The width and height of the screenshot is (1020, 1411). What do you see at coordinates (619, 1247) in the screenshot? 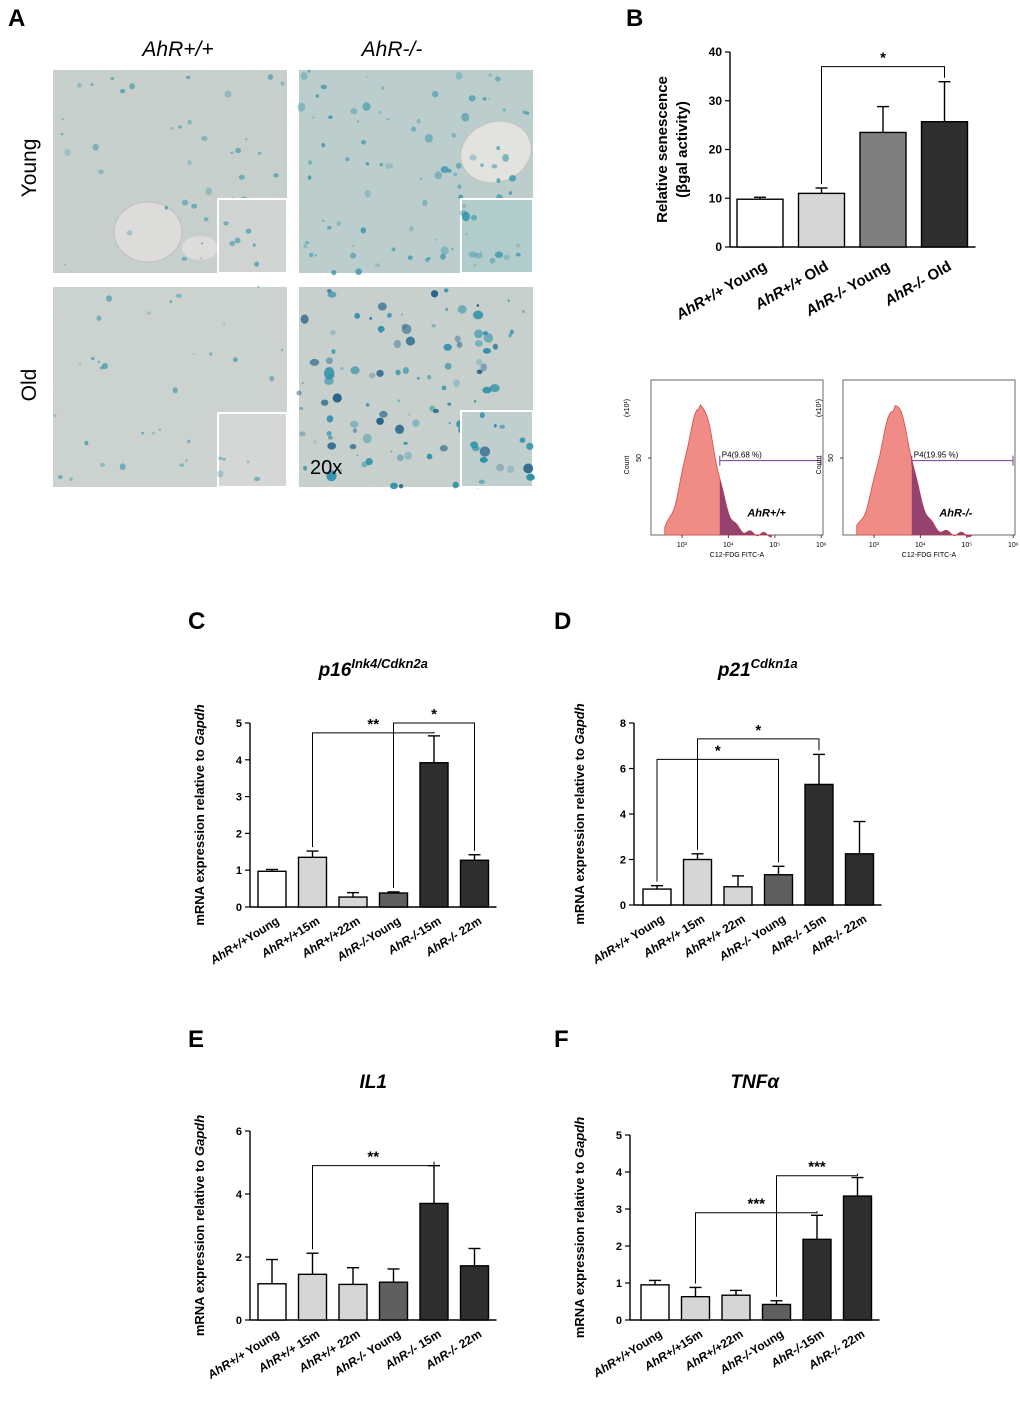
I see `y-tick-label: 2` at bounding box center [619, 1247].